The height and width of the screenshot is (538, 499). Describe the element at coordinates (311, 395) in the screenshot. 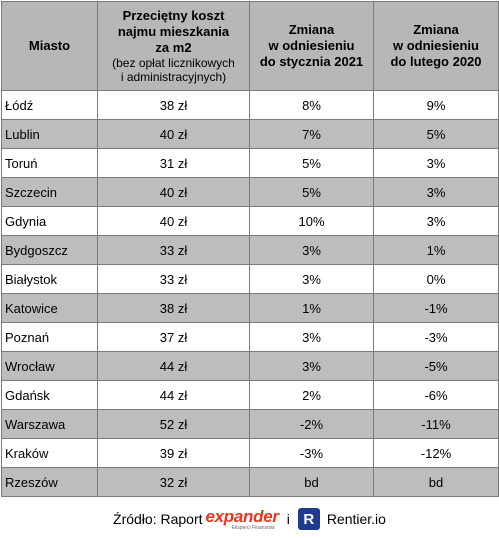

I see `change-jan2021-cell: 2%` at that location.